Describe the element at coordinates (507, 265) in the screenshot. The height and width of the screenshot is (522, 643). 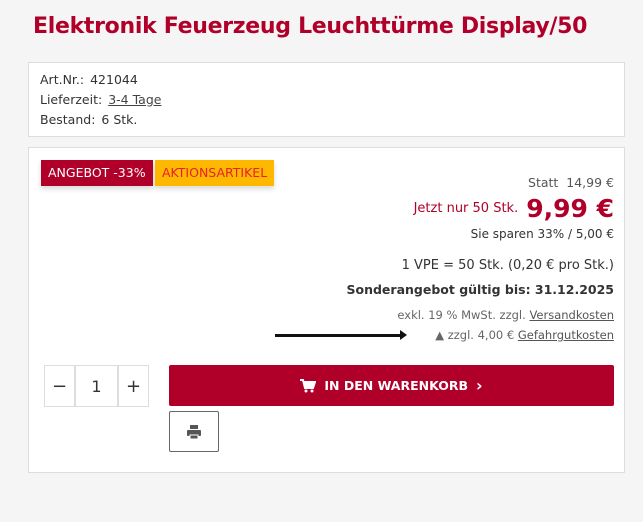
I see `vpe-info: 1 VPE = 50 Stk. (0,20 € pro Stk.)` at that location.